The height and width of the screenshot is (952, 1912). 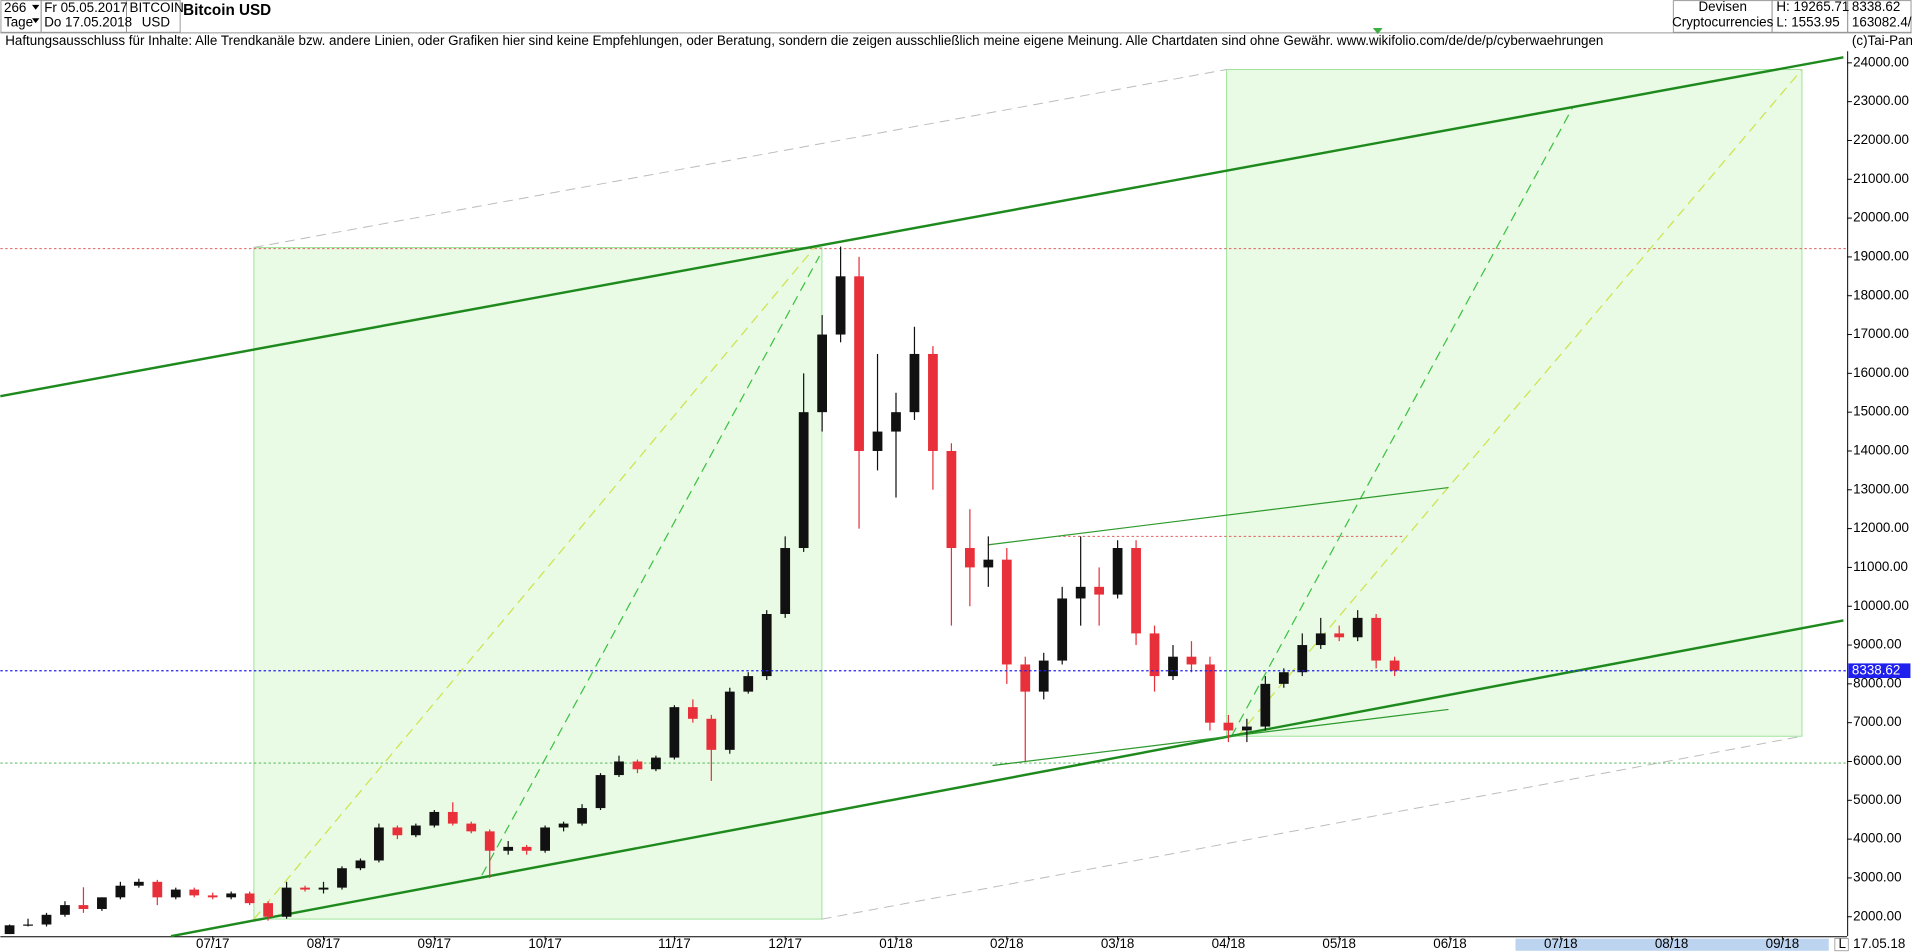 What do you see at coordinates (1881, 333) in the screenshot?
I see `y-tick-label: 17000.00` at bounding box center [1881, 333].